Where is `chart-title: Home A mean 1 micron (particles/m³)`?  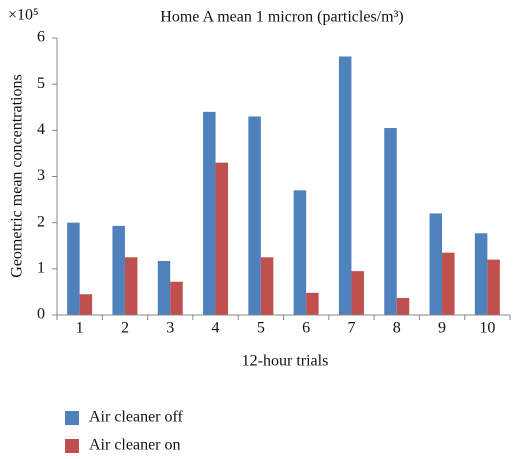 chart-title: Home A mean 1 micron (particles/m³) is located at coordinates (281, 17).